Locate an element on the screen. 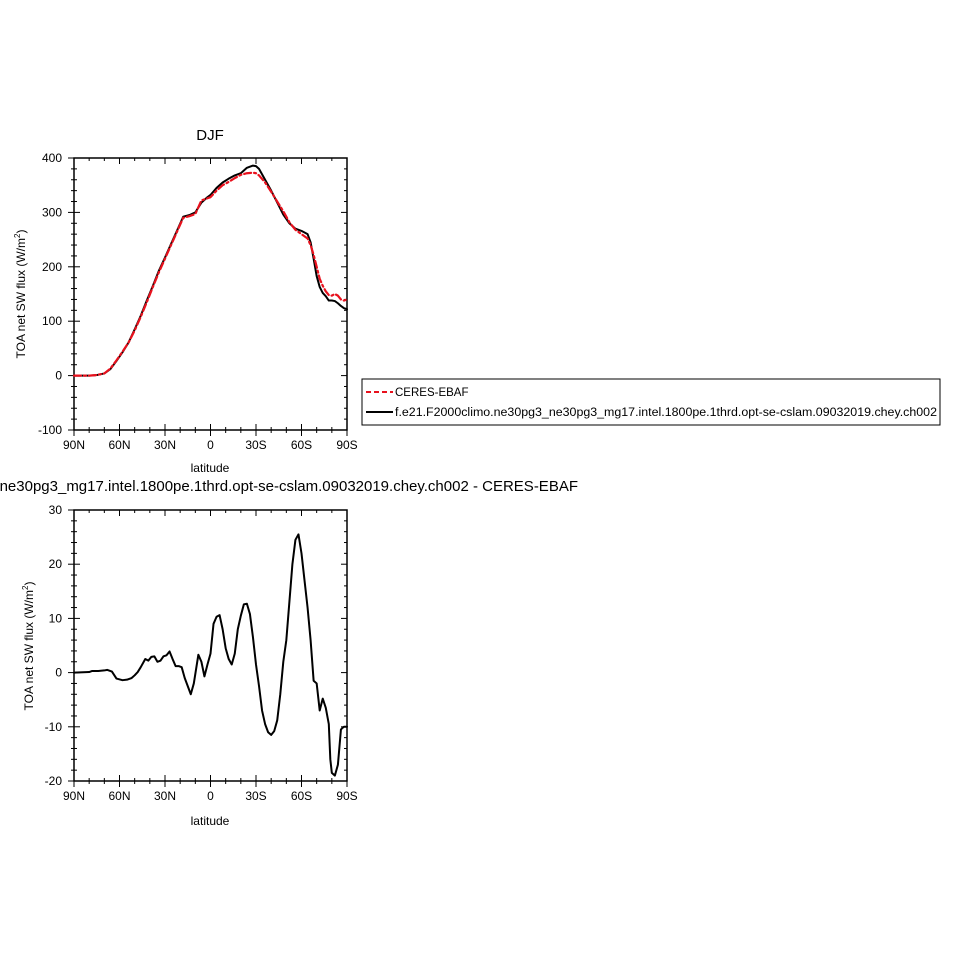 This screenshot has height=954, width=954. y-tick-labels: -100 0 100 200 300 400 is located at coordinates (50, 294).